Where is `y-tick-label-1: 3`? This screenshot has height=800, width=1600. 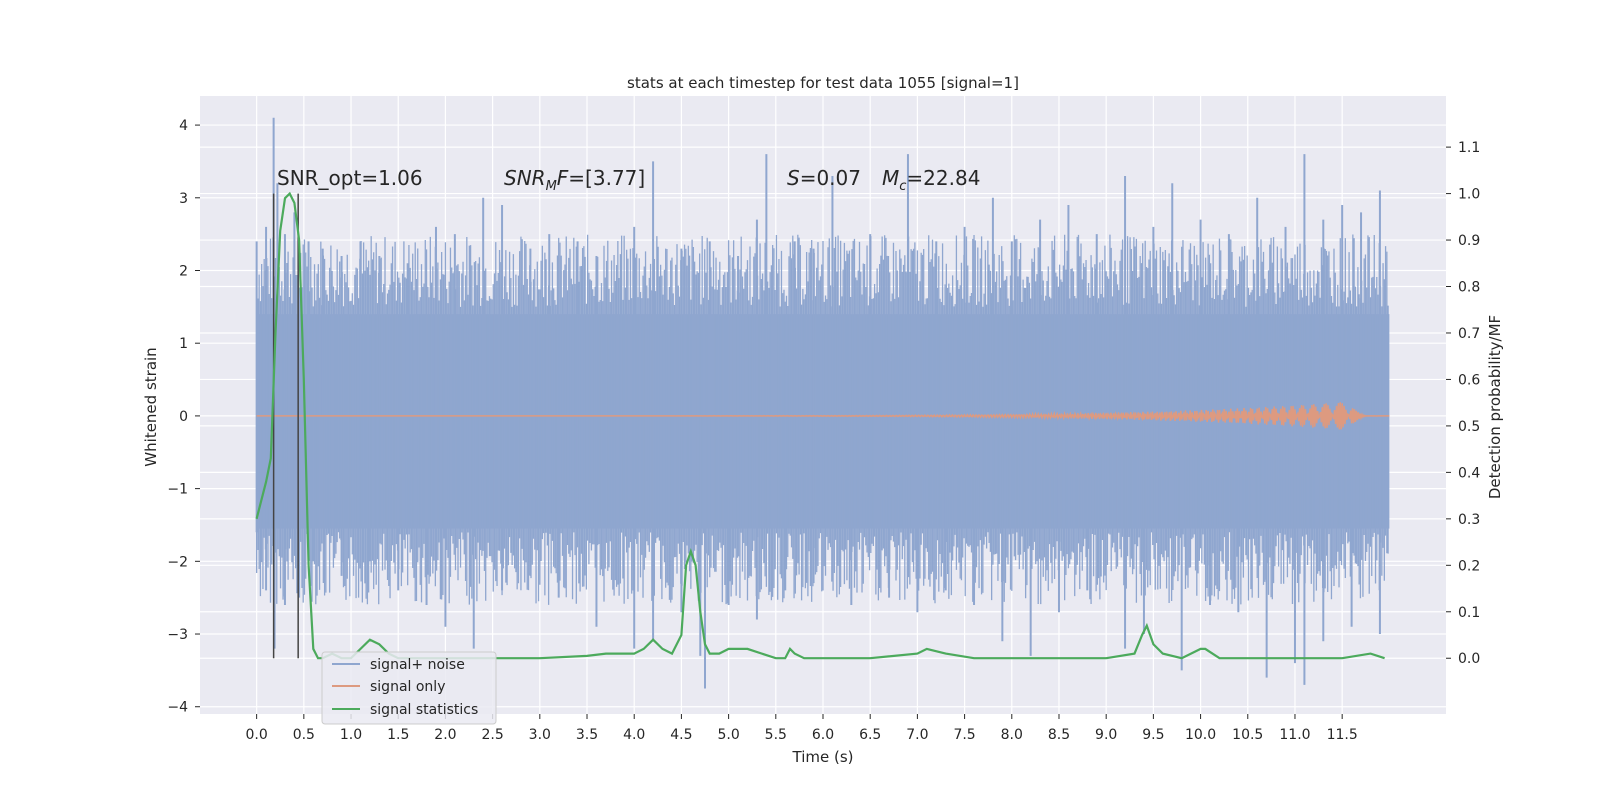 y-tick-label-1: 3 is located at coordinates (183, 199).